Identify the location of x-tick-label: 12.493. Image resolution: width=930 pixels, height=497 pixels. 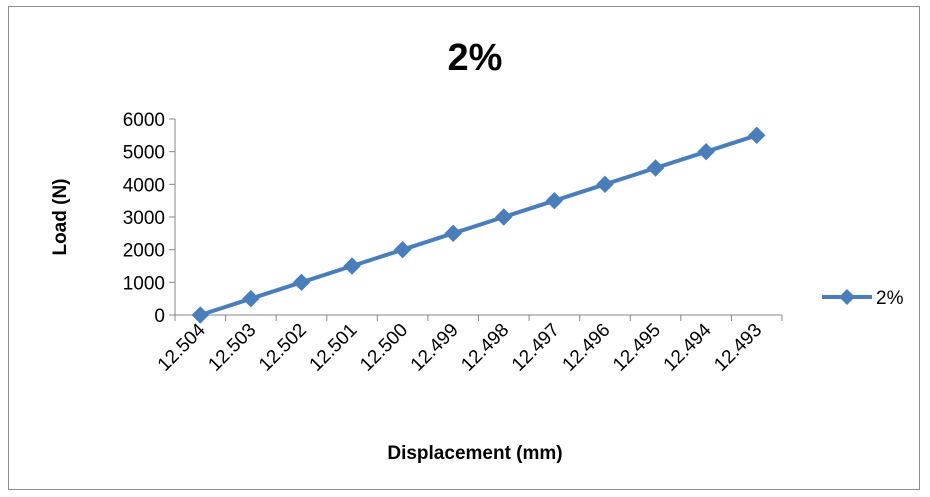
(738, 348).